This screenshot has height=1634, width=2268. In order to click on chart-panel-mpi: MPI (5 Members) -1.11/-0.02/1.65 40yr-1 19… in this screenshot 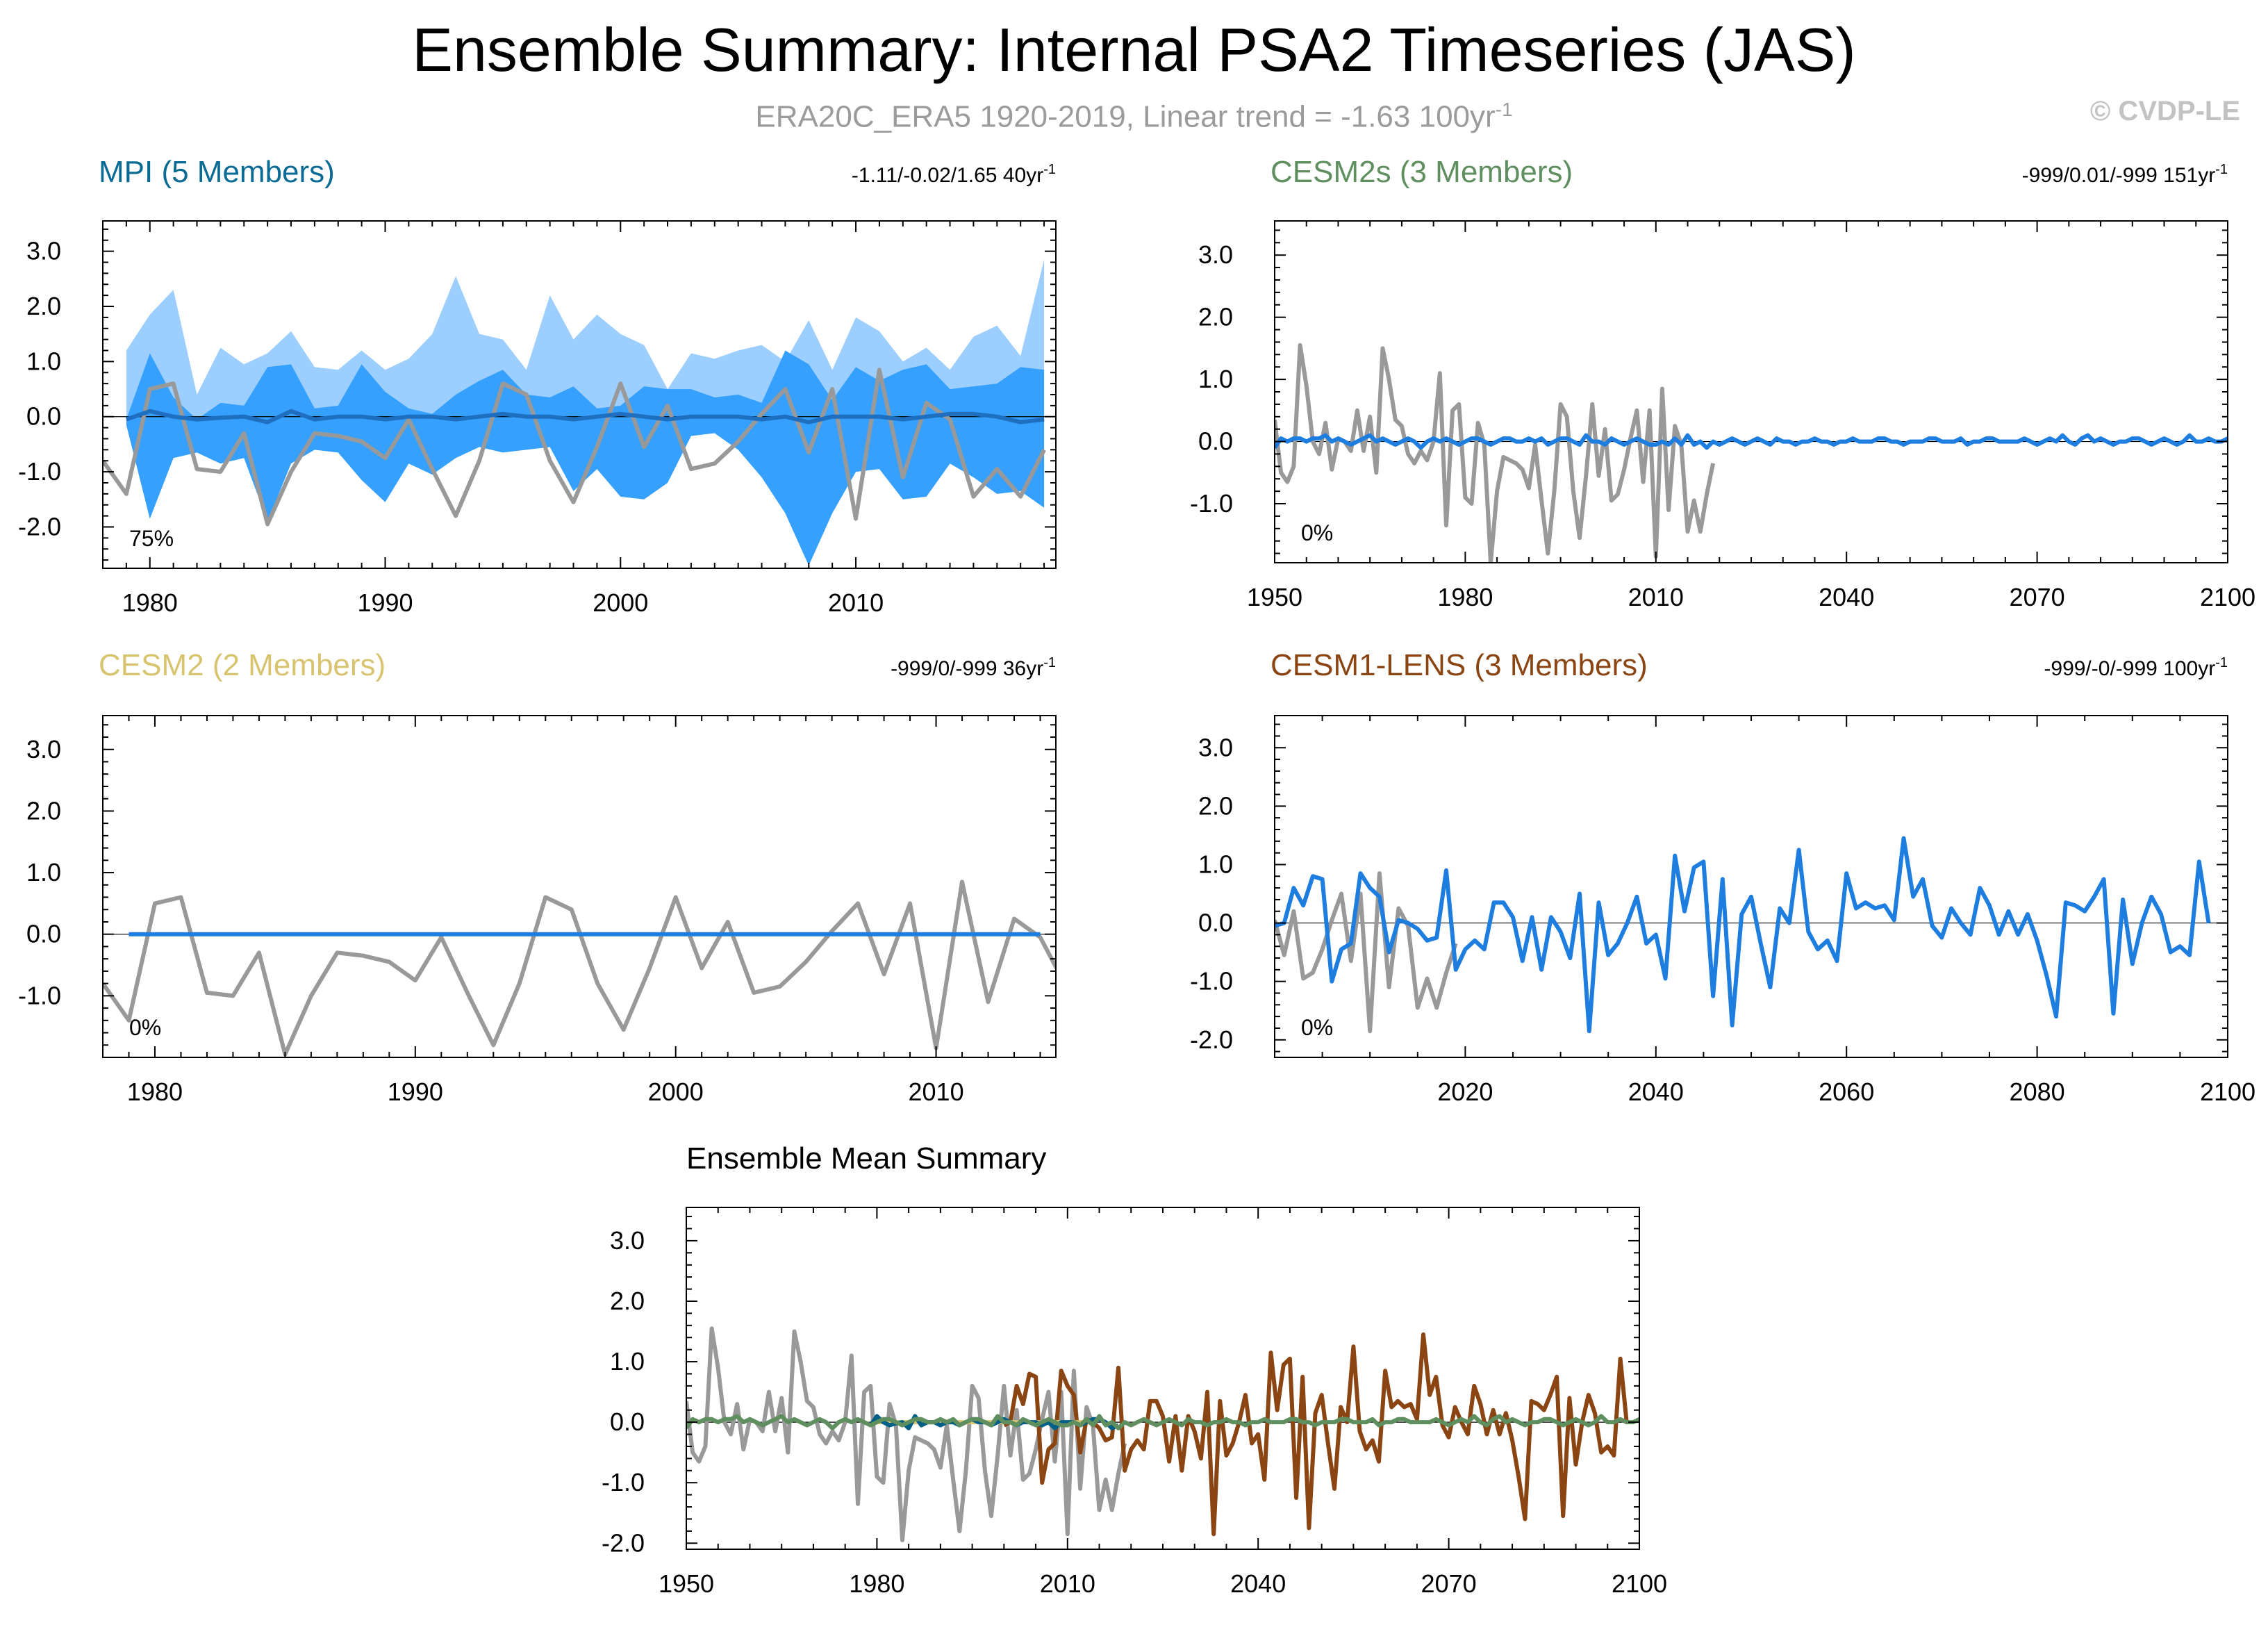, I will do `click(537, 386)`.